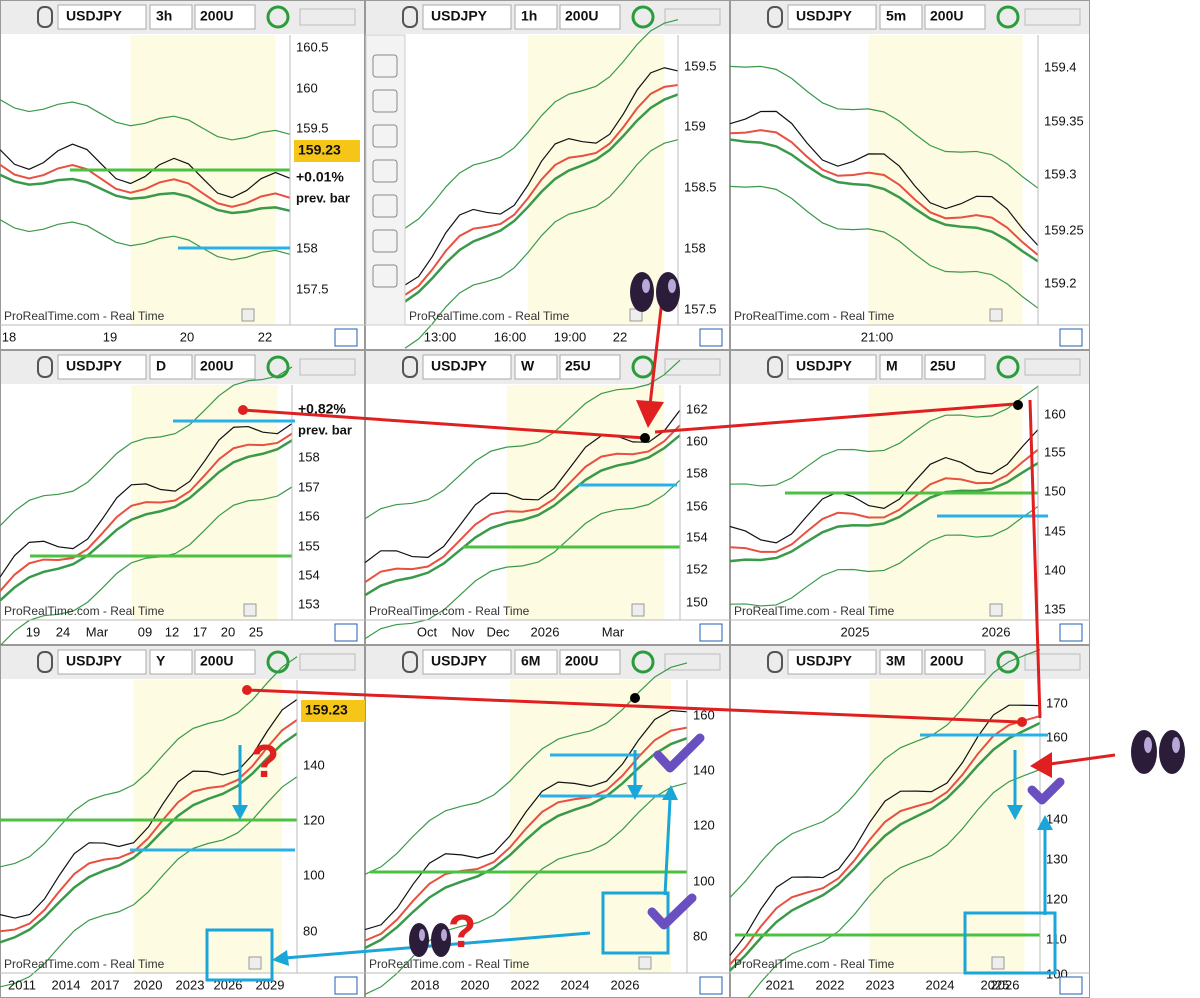 The image size is (1200, 998). What do you see at coordinates (700, 308) in the screenshot?
I see `y-tick-label: 157.5` at bounding box center [700, 308].